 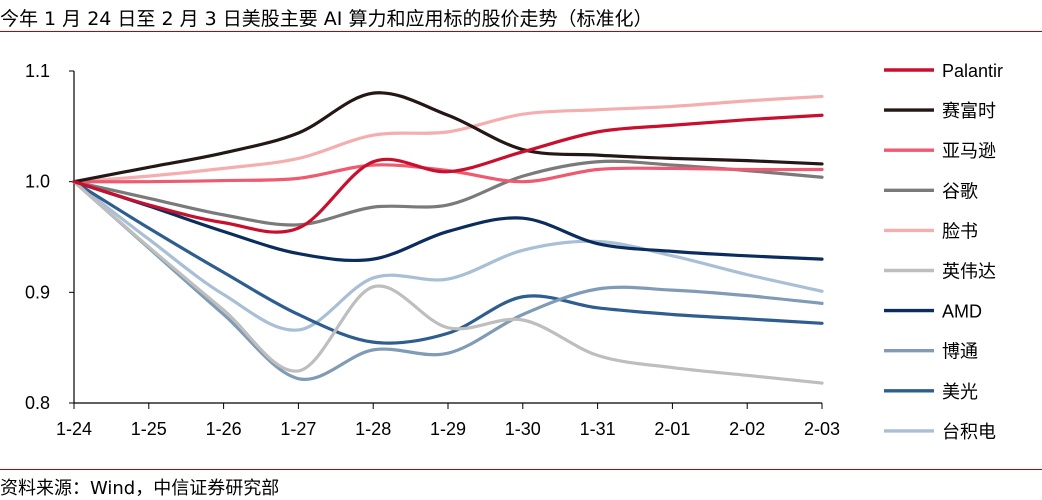 I want to click on y-tick-label: 0.9, so click(x=37, y=292).